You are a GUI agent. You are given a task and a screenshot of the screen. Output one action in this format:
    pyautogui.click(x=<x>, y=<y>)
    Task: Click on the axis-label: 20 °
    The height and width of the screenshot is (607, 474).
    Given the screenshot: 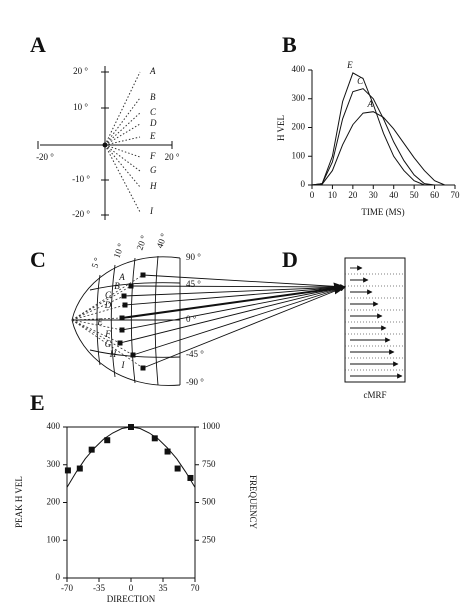 What is the action you would take?
    pyautogui.click(x=80, y=71)
    